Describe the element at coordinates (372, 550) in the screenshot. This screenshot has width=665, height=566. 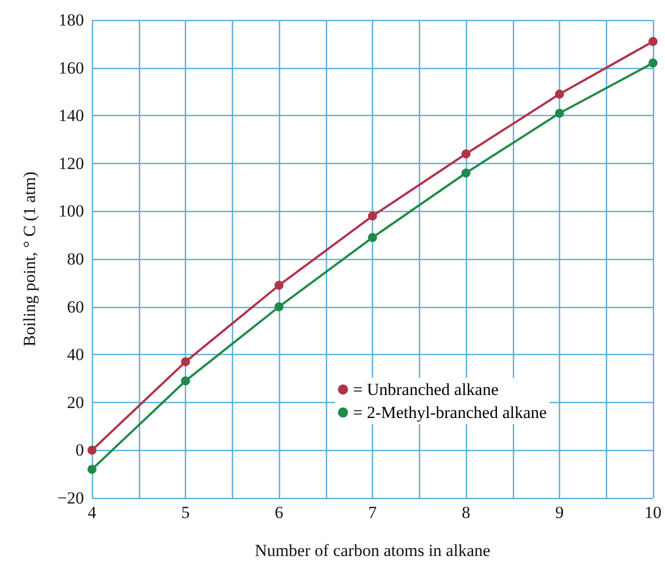
I see `x-axis-title: Number of carbon atoms in alkane` at that location.